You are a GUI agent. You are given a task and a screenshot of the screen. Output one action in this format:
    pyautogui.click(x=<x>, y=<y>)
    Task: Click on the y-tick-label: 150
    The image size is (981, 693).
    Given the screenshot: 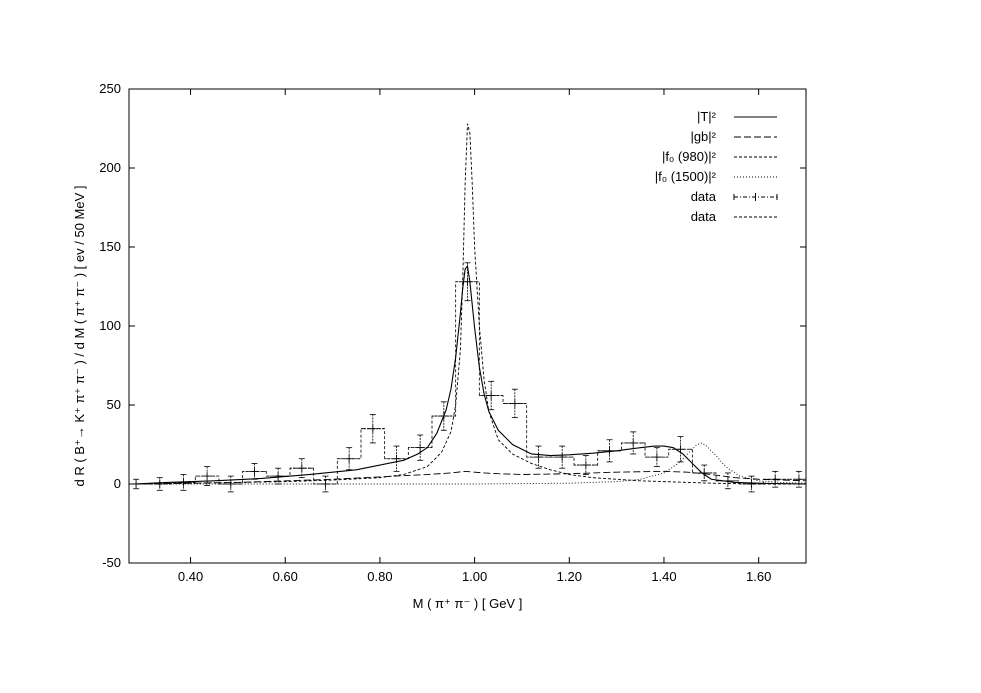 What is the action you would take?
    pyautogui.click(x=110, y=246)
    